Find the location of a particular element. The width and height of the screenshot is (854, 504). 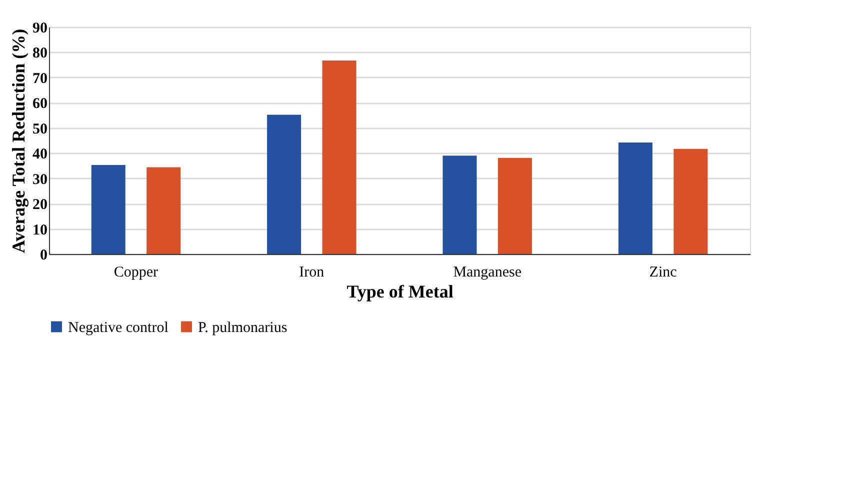

y-tick-label: 0 is located at coordinates (44, 256).